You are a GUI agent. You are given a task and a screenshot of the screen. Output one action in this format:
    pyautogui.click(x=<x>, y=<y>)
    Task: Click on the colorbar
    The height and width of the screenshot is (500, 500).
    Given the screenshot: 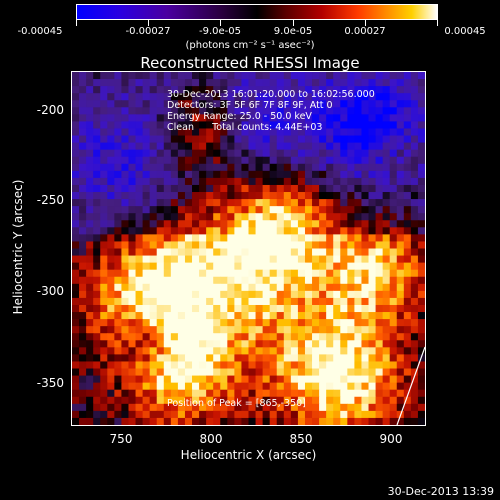 What is the action you would take?
    pyautogui.click(x=257, y=12)
    